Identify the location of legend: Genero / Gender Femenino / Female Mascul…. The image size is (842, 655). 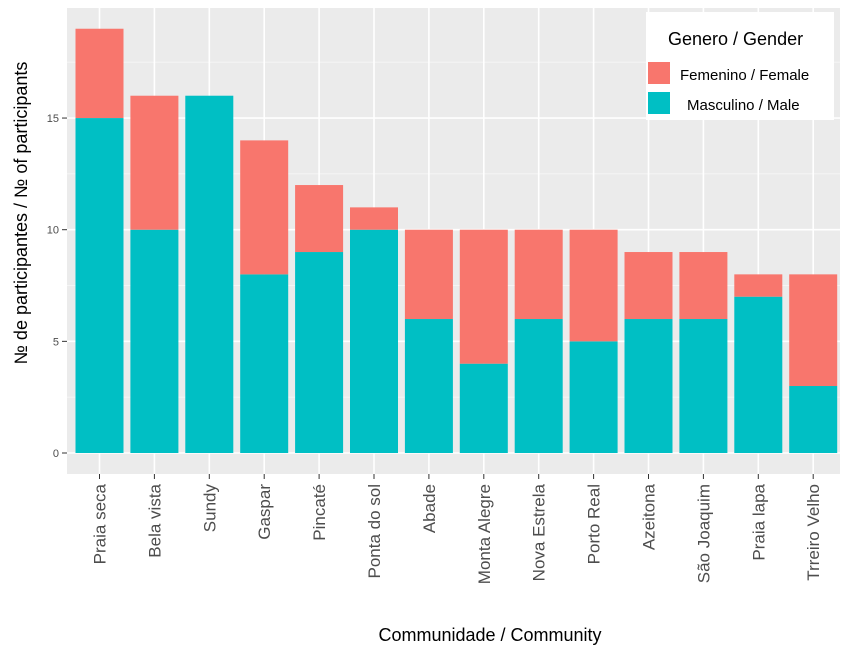
(740, 66).